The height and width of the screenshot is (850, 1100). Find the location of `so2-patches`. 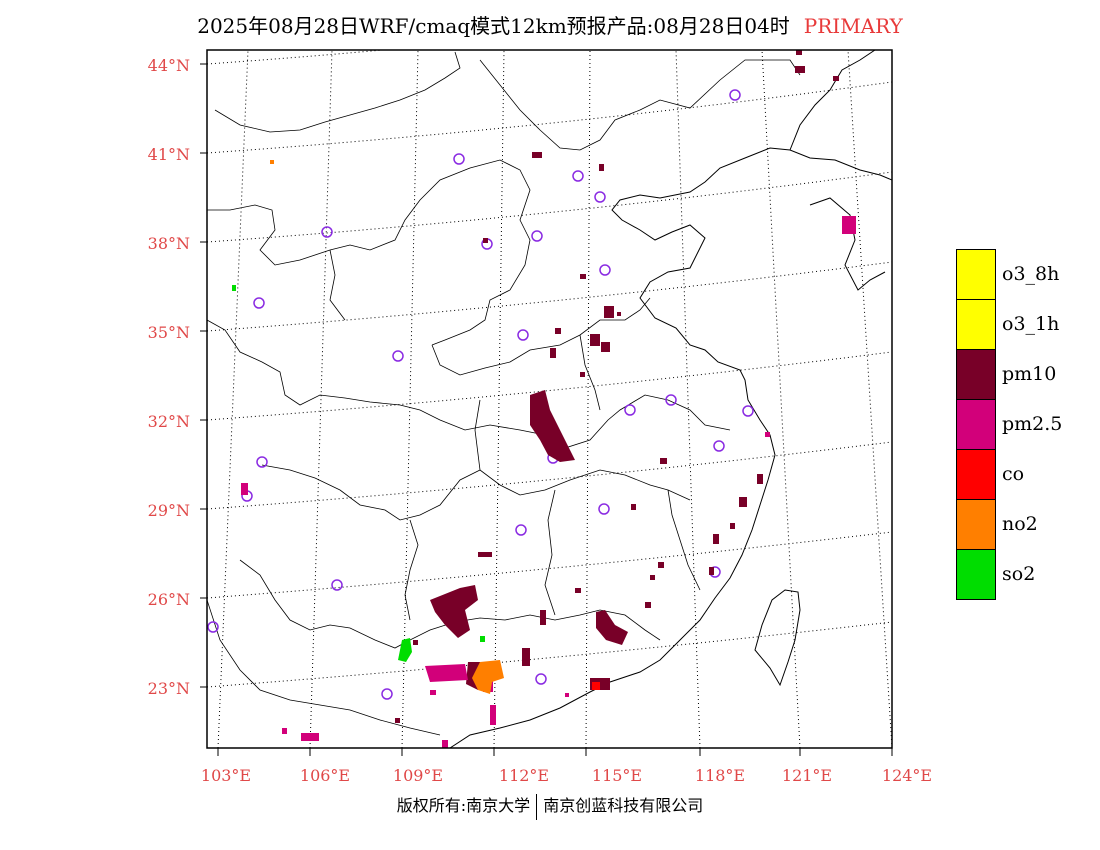

so2-patches is located at coordinates (358, 473).